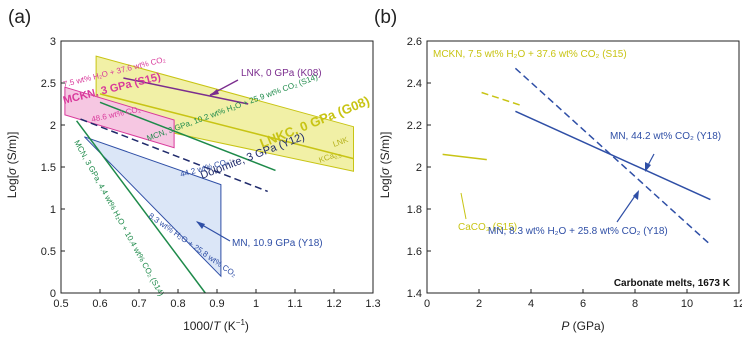 The height and width of the screenshot is (337, 742). Describe the element at coordinates (463, 206) in the screenshot. I see `ann-b-caco3-leader` at that location.